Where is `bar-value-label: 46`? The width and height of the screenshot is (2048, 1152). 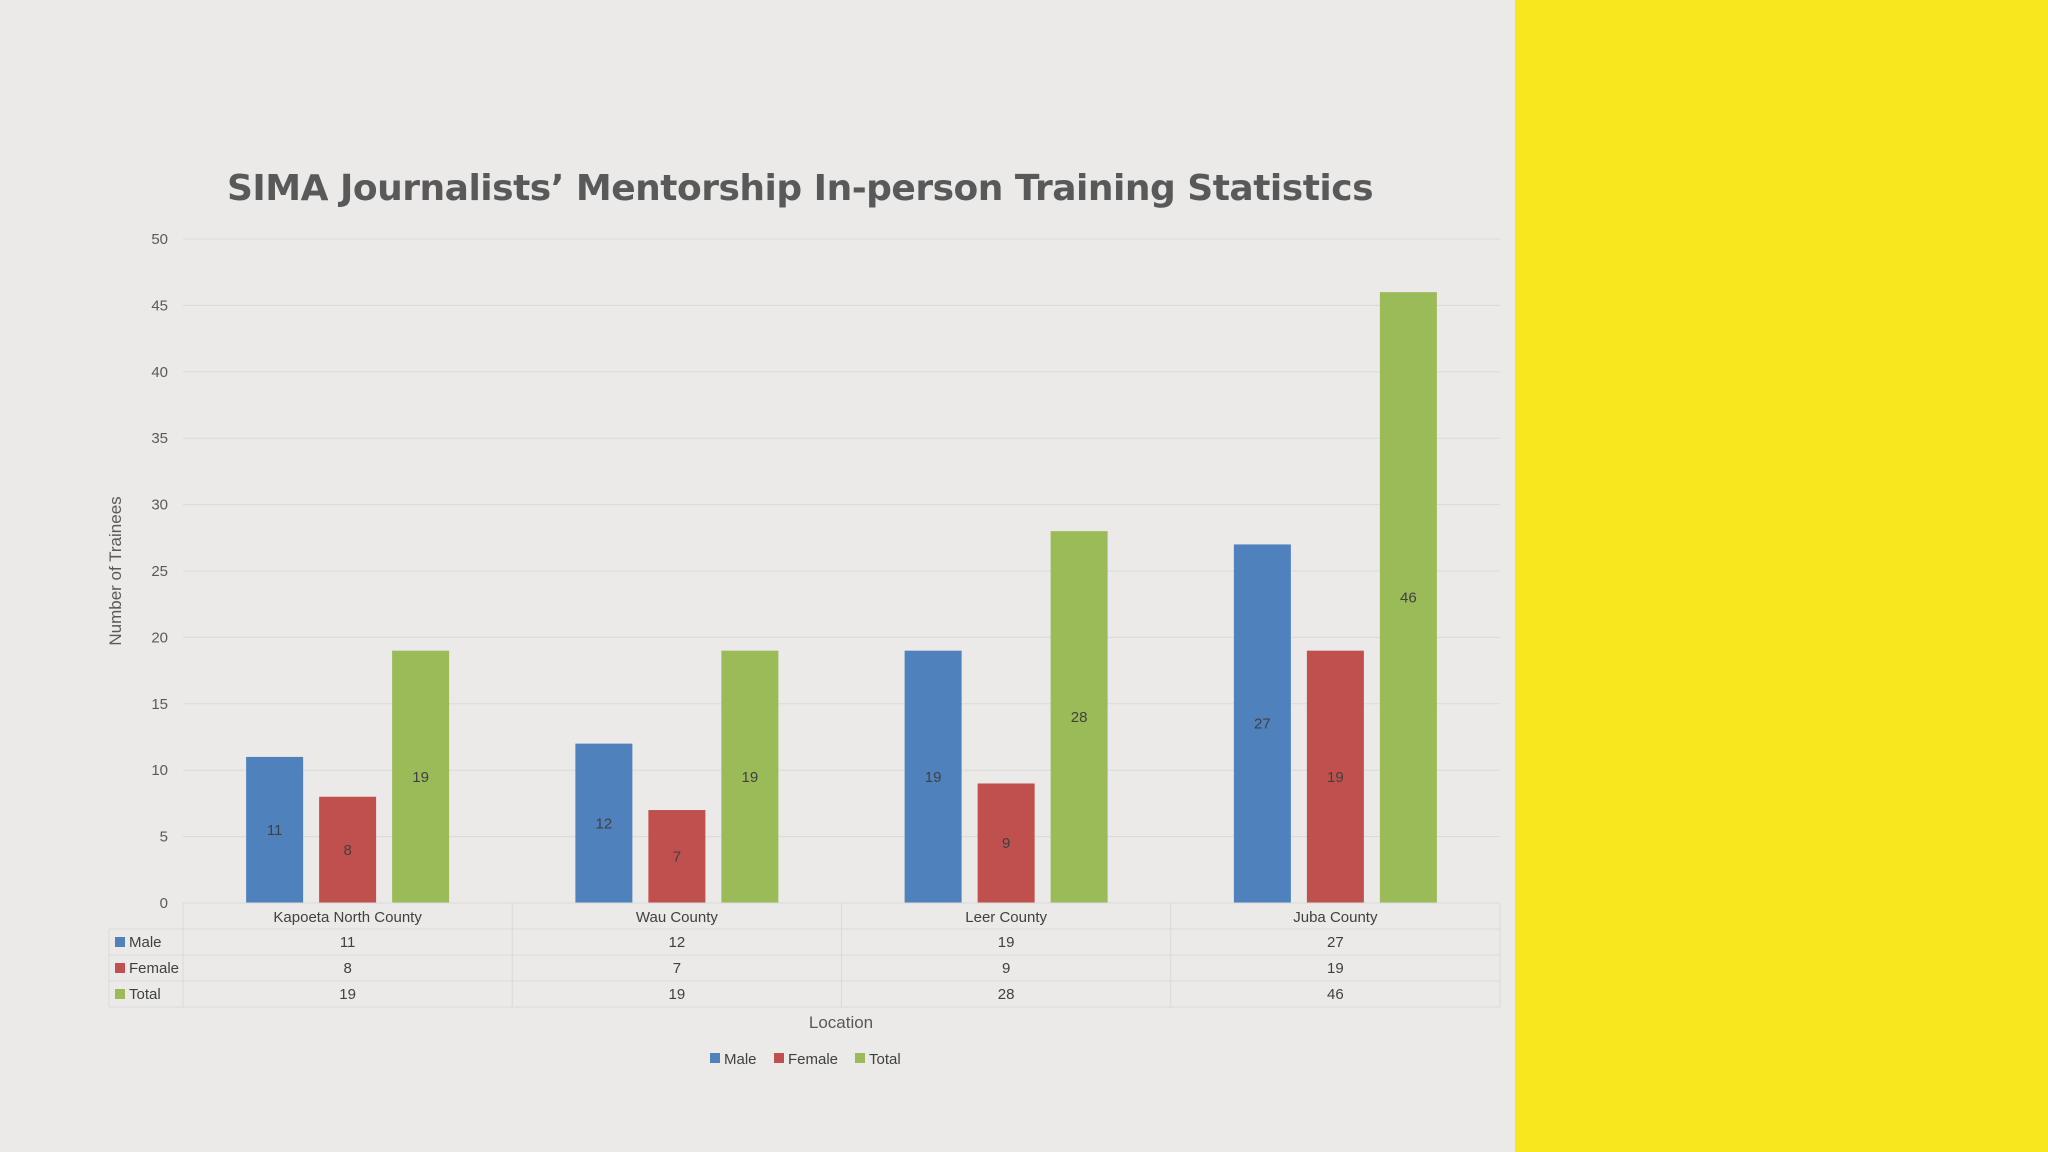
bar-value-label: 46 is located at coordinates (1408, 598).